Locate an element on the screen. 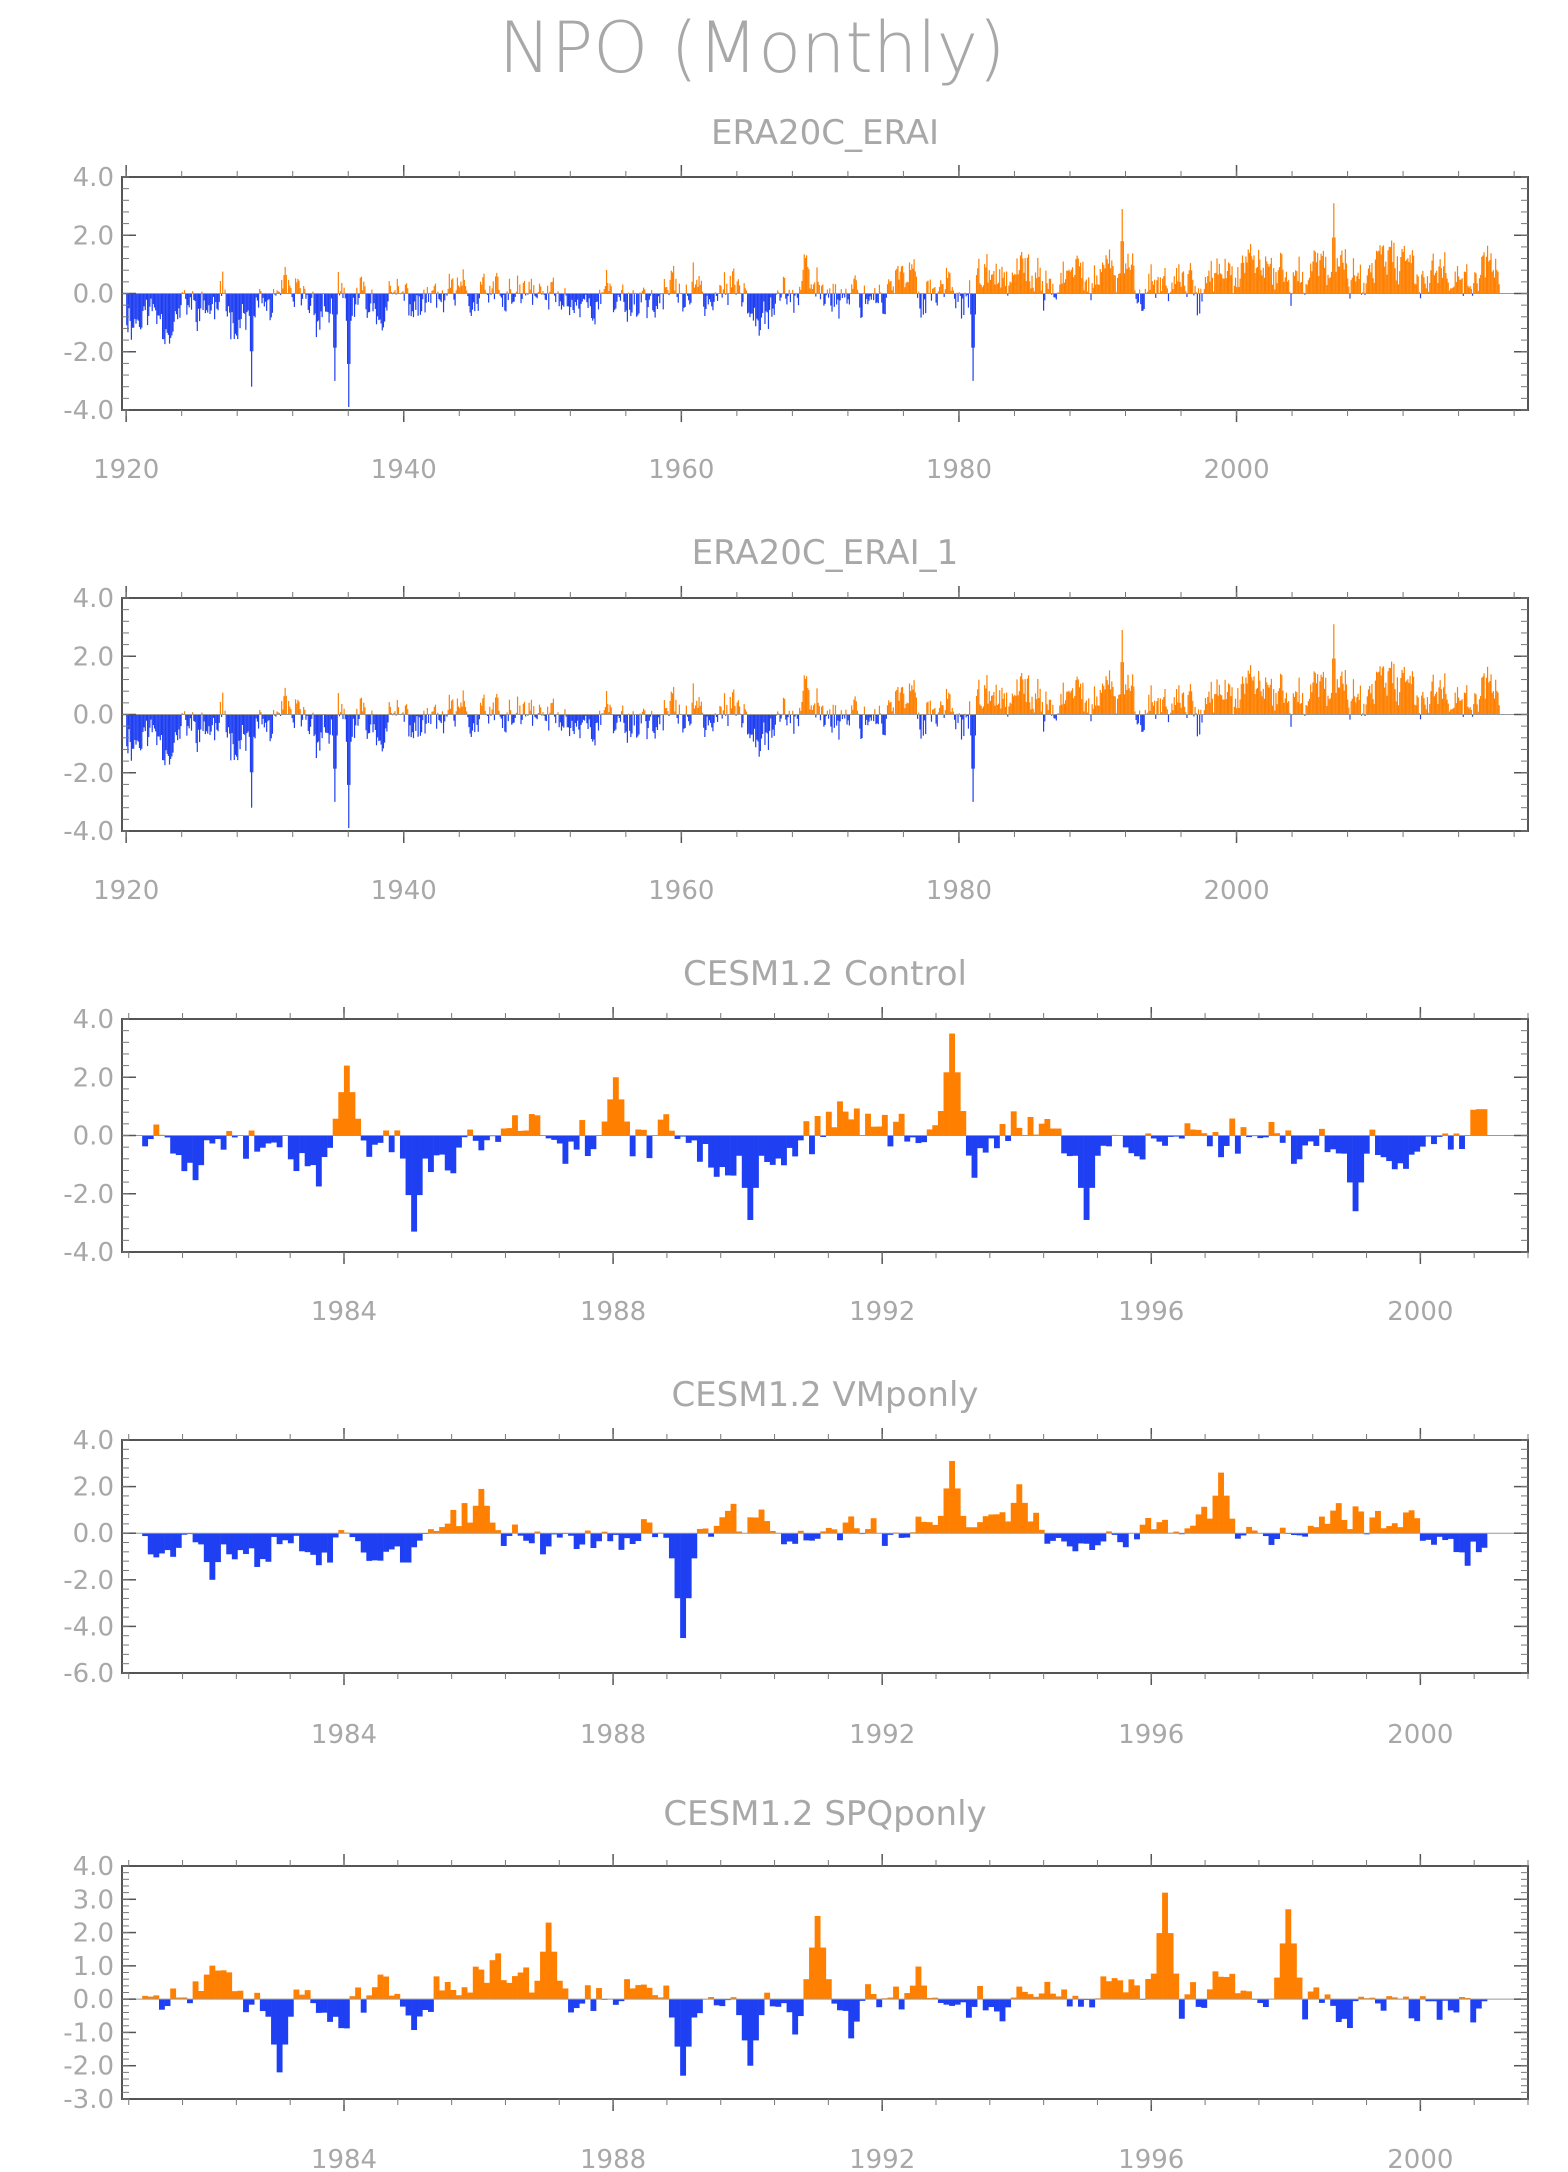 The image size is (1568, 2172). x-tick-label: 1960 is located at coordinates (681, 891).